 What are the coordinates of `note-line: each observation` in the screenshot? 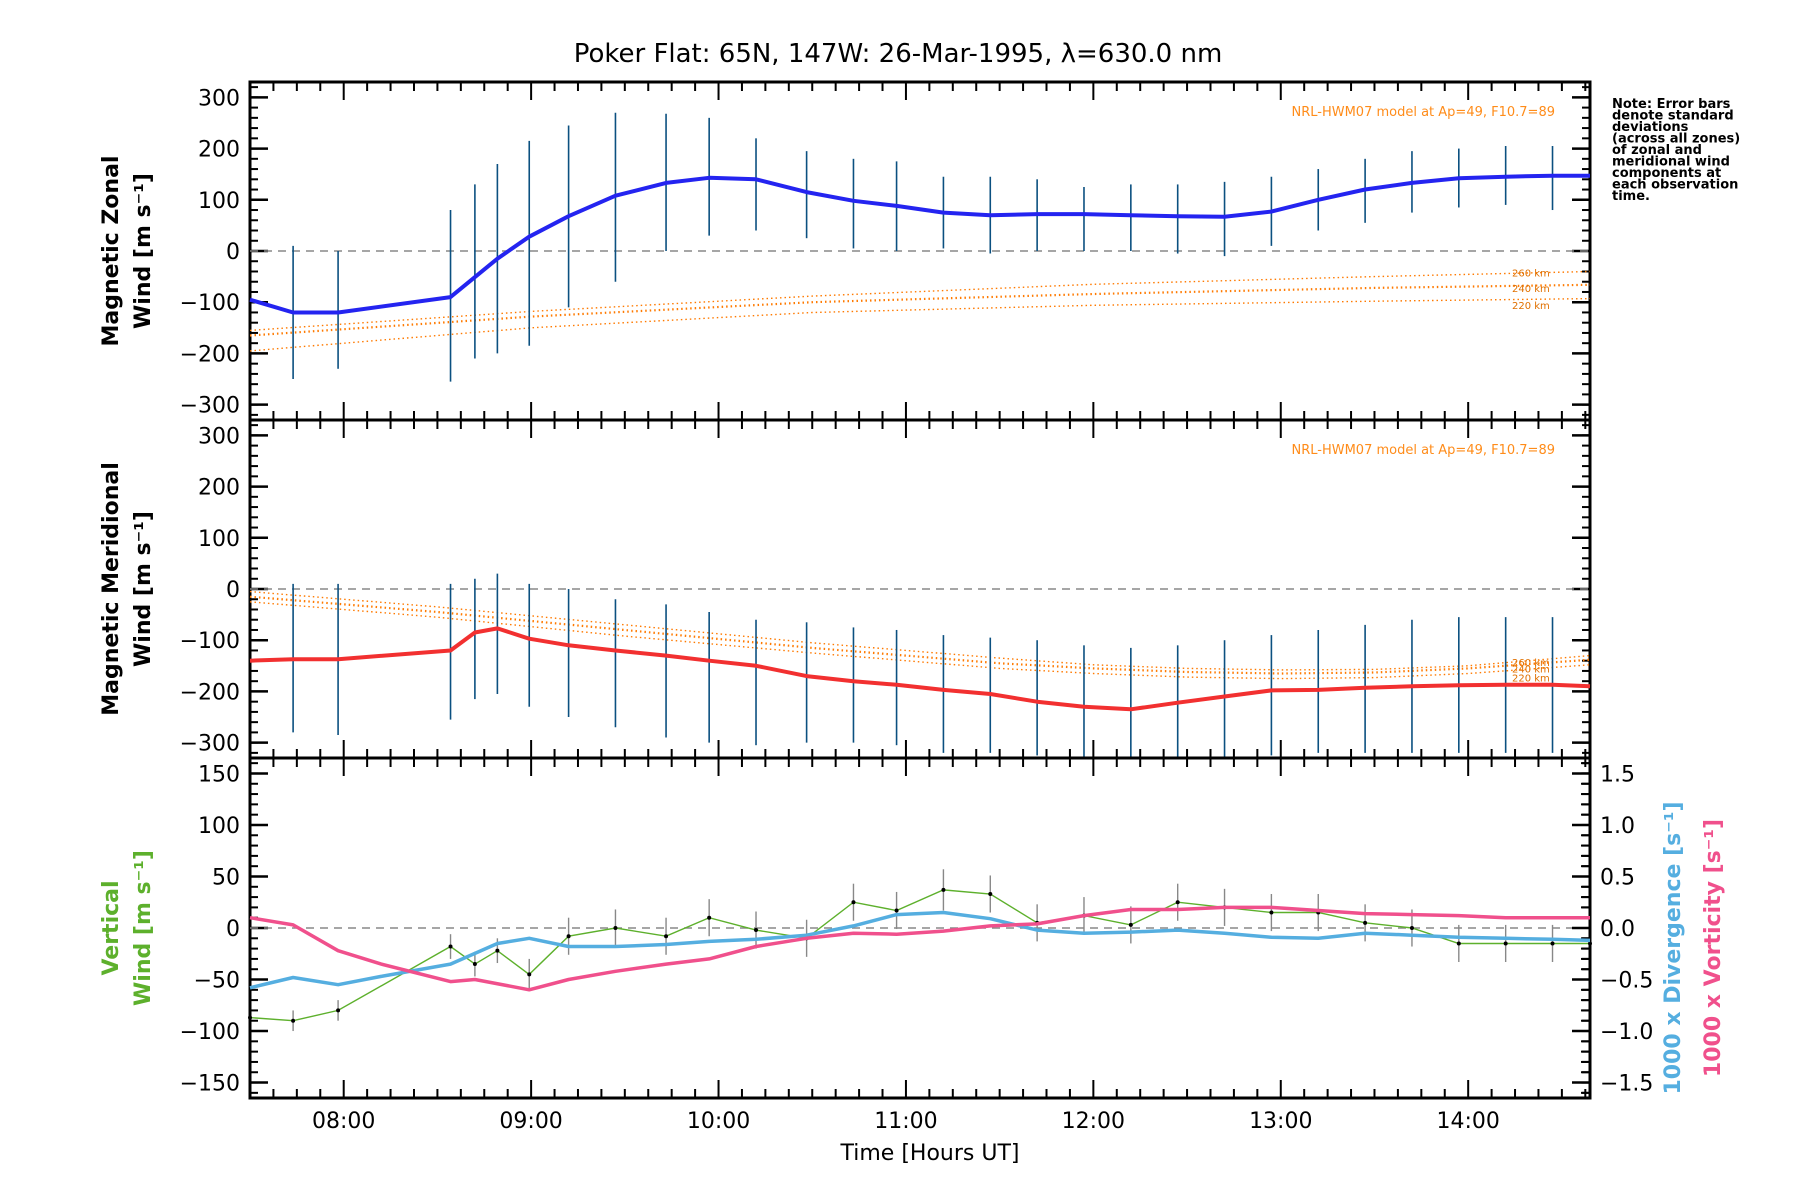 It's located at (1675, 185).